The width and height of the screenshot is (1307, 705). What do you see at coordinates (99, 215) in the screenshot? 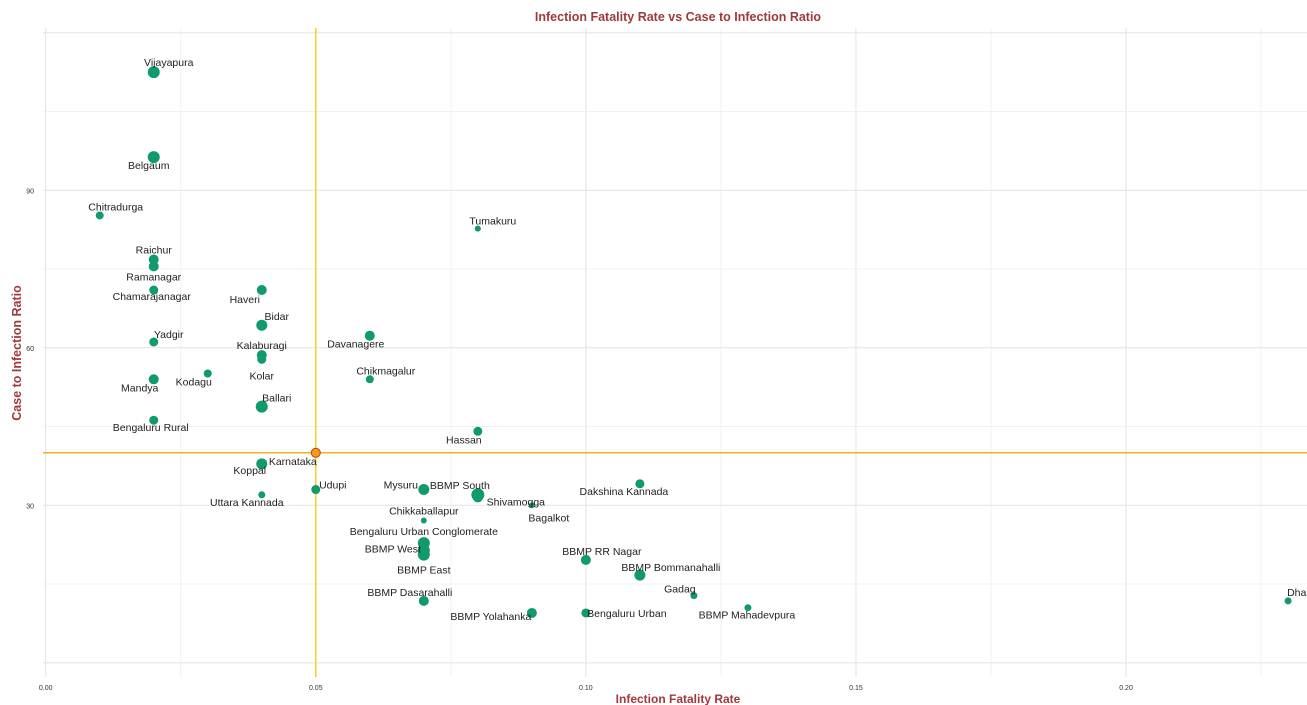
I see `point-chitradurga` at bounding box center [99, 215].